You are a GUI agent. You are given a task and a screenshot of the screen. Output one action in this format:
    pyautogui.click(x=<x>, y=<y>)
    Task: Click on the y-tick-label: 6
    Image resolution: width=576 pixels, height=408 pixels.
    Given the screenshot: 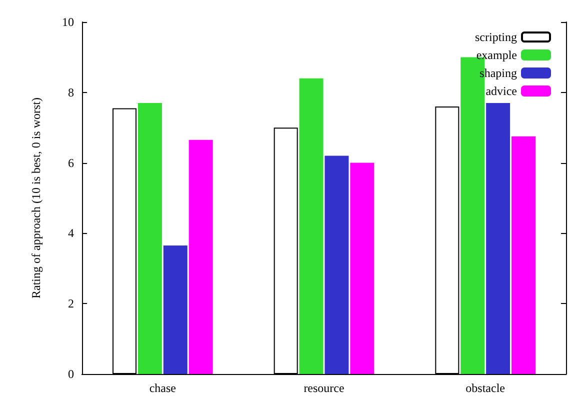 What is the action you would take?
    pyautogui.click(x=71, y=163)
    